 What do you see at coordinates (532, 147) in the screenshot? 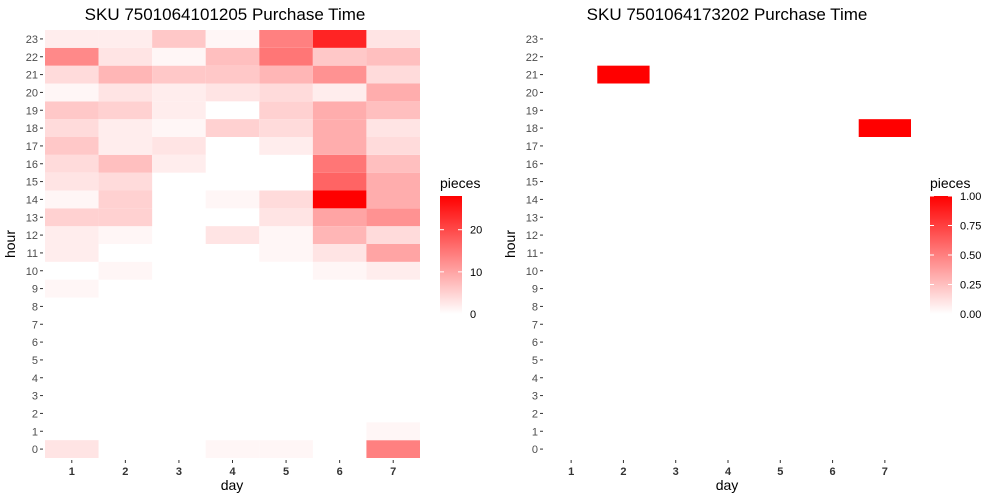
I see `y-tick-label: 17` at bounding box center [532, 147].